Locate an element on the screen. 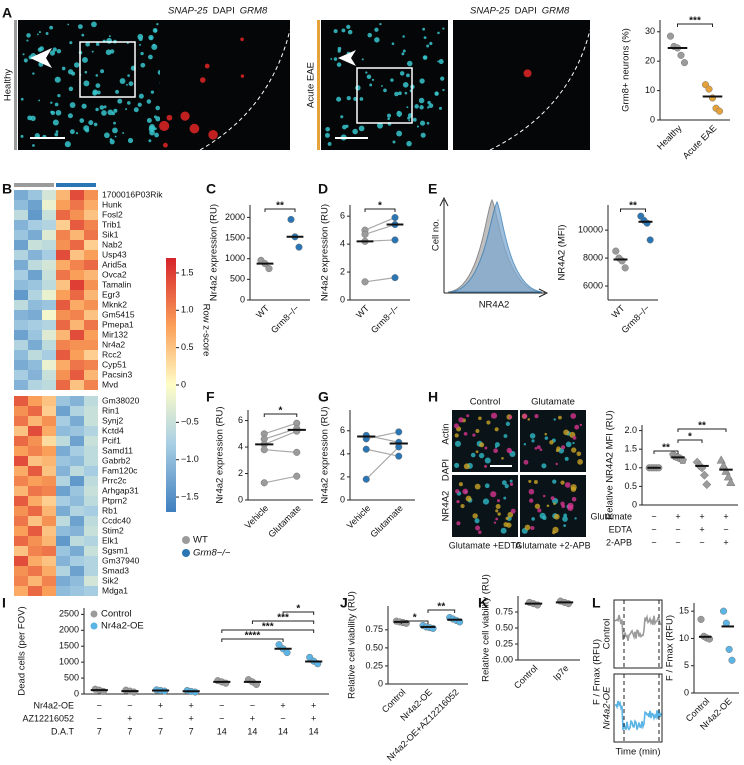 The image size is (744, 765). condition-name: Nr4a2-OE is located at coordinates (53, 705).